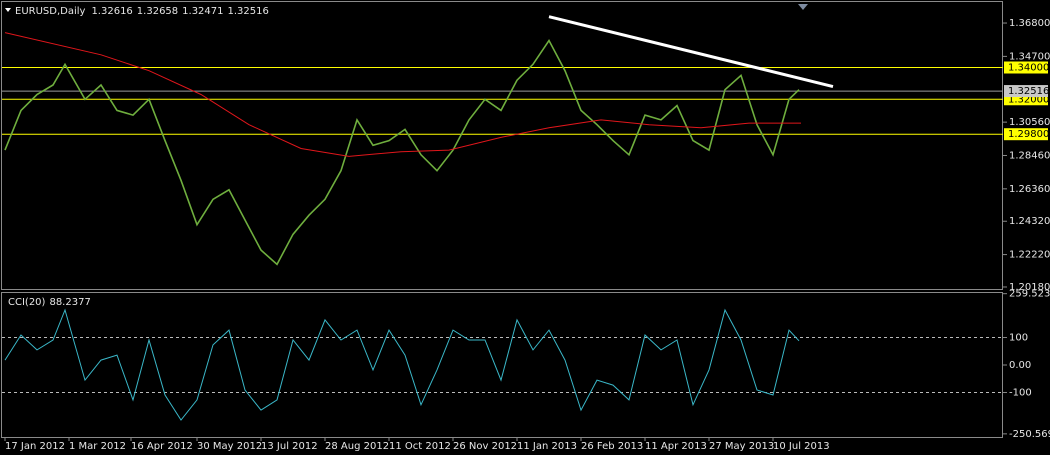 This screenshot has height=455, width=1050. I want to click on chart-header: EURUSD,Daily 1.32616 1.32658 1.32471 1.32516, so click(142, 11).